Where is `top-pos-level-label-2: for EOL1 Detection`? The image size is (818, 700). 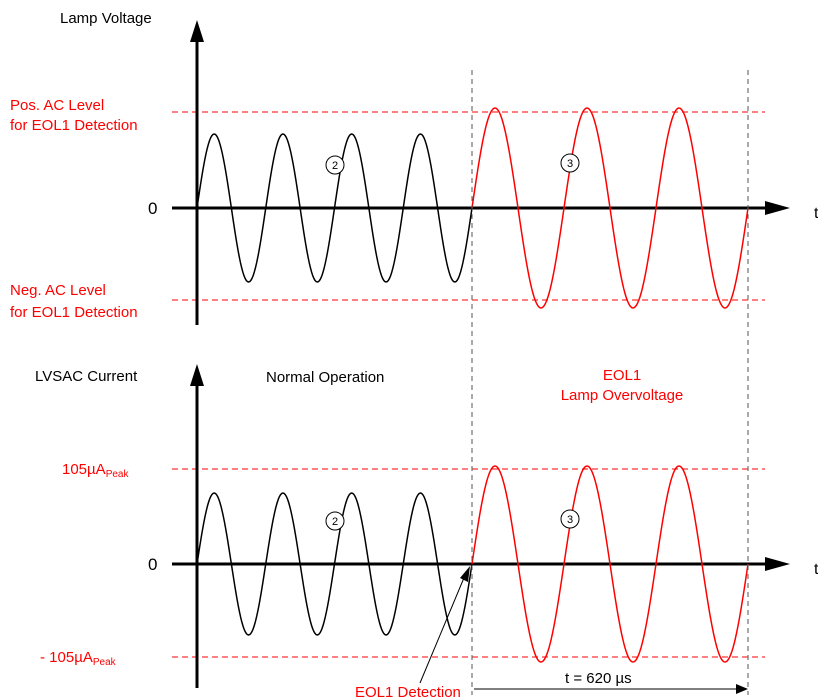
top-pos-level-label-2: for EOL1 Detection is located at coordinates (74, 125).